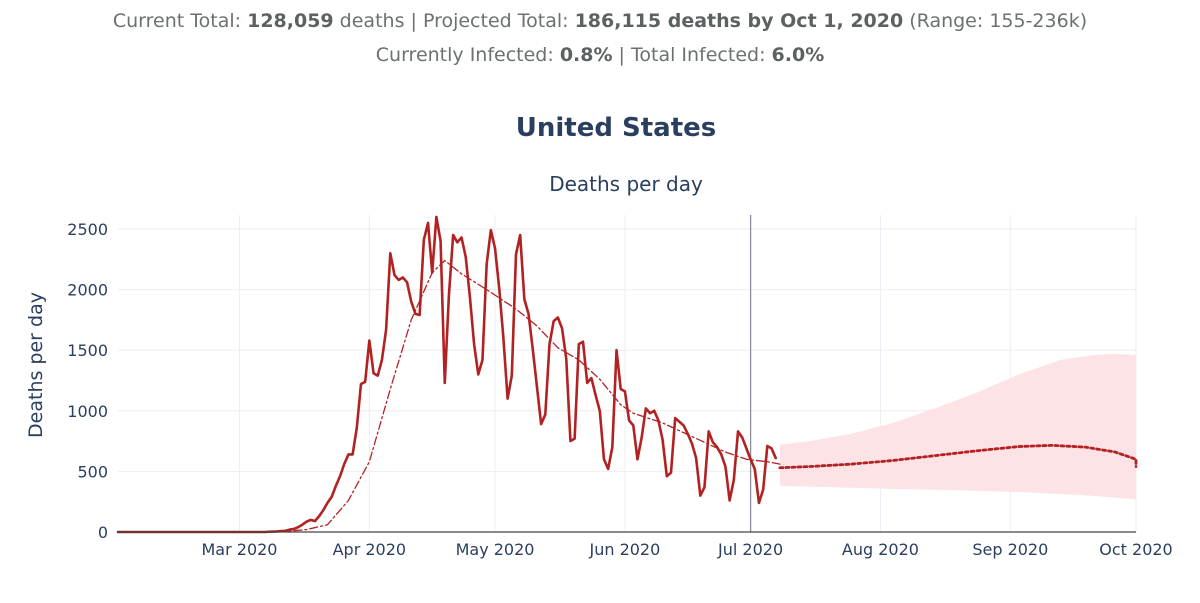  Describe the element at coordinates (87, 290) in the screenshot. I see `y-tick-label: 2000` at that location.